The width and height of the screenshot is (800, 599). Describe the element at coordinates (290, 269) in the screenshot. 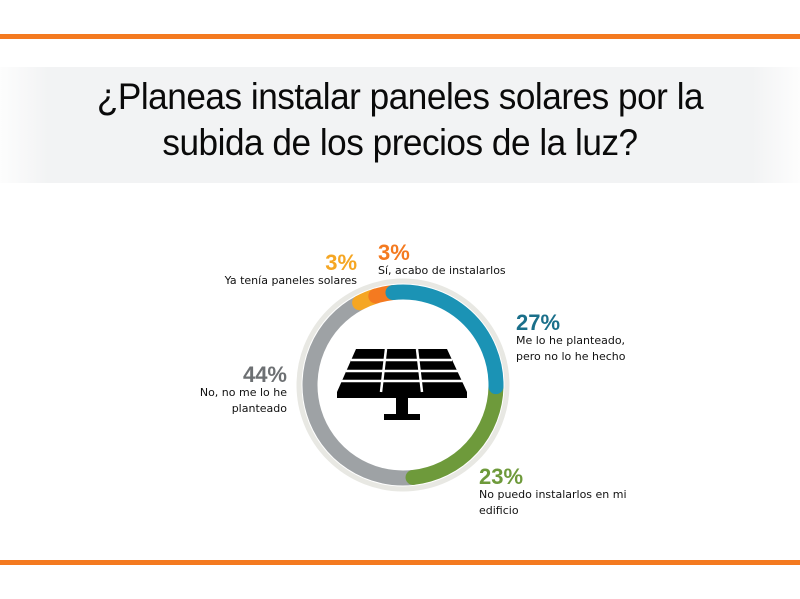

I see `label-ya-tenia: 3% Ya tenía paneles solares` at that location.